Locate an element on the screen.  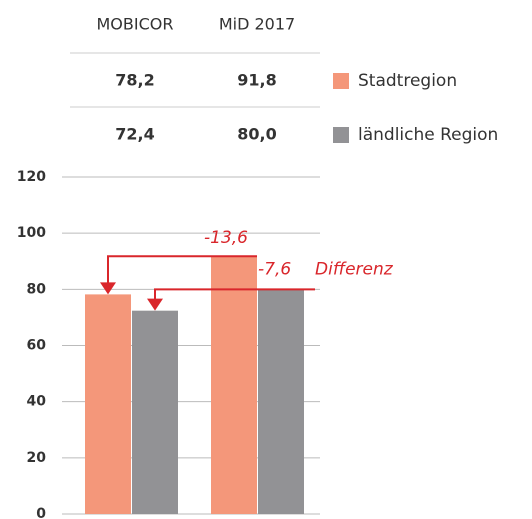
y-tick-label: 80 is located at coordinates (37, 289).